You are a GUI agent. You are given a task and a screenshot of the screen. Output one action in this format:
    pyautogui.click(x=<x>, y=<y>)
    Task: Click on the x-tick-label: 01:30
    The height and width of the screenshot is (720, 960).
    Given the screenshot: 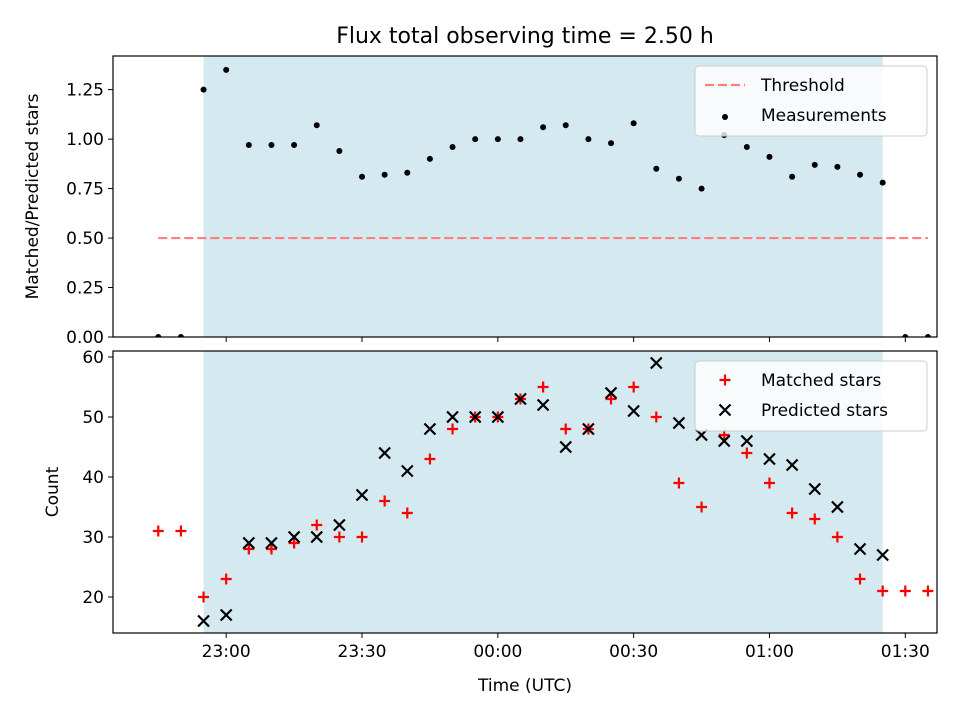 What is the action you would take?
    pyautogui.click(x=905, y=652)
    